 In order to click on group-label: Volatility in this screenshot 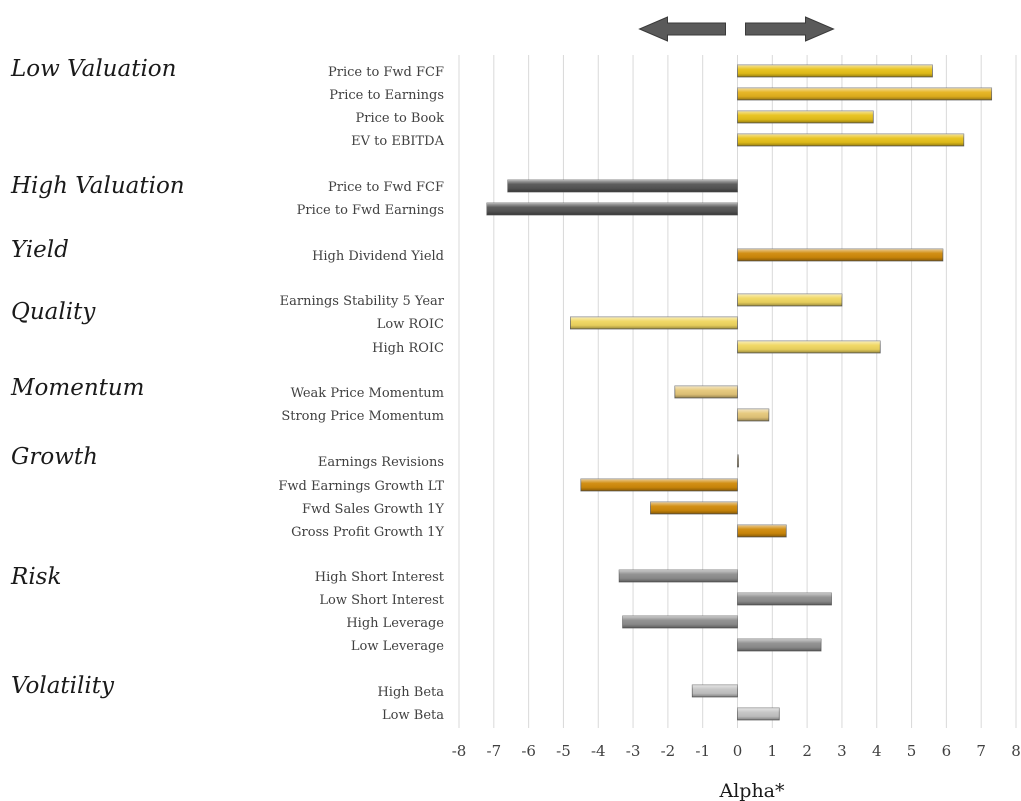, I will do `click(63, 686)`.